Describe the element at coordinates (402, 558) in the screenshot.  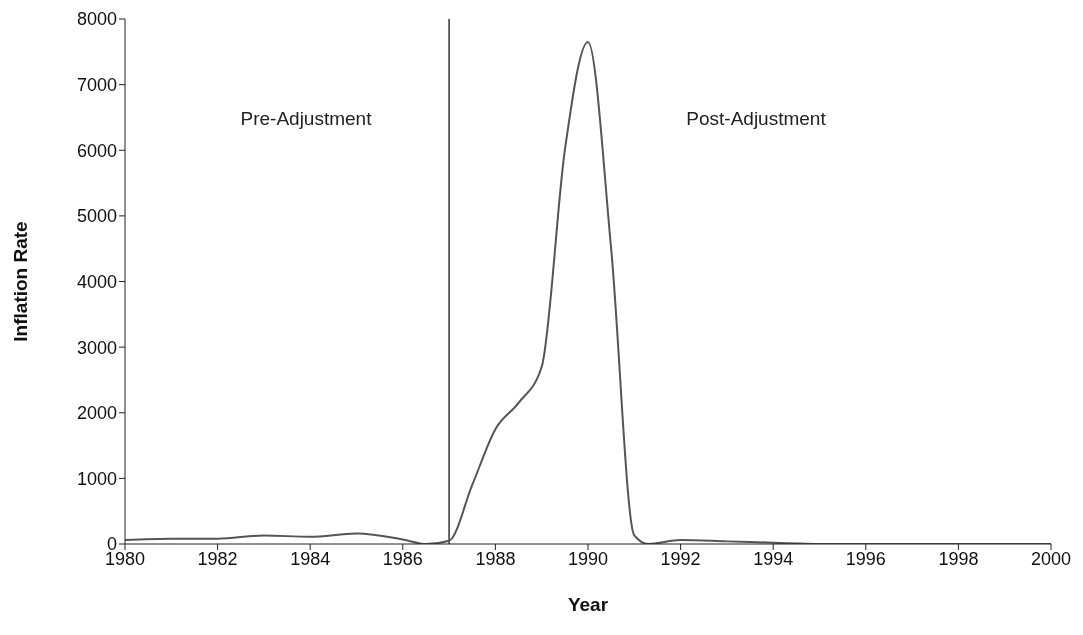
I see `x-tick-label: 1986` at that location.